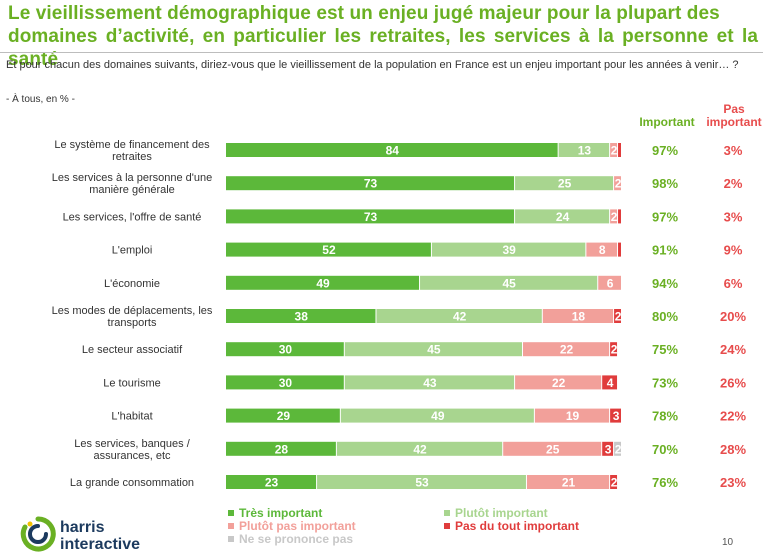 The height and width of the screenshot is (560, 763). Describe the element at coordinates (733, 183) in the screenshot. I see `pas-important-total: 2%` at that location.